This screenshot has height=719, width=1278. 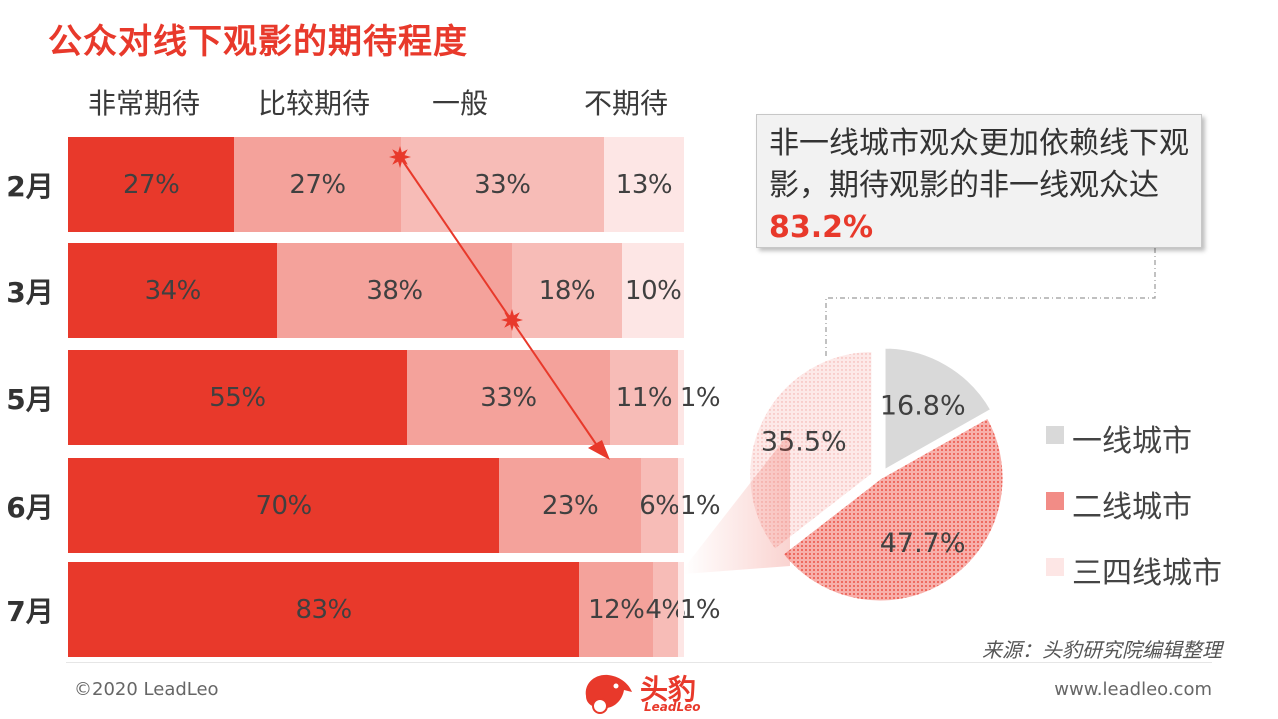 I want to click on pie-legend-label: 一线城市, so click(x=1132, y=441).